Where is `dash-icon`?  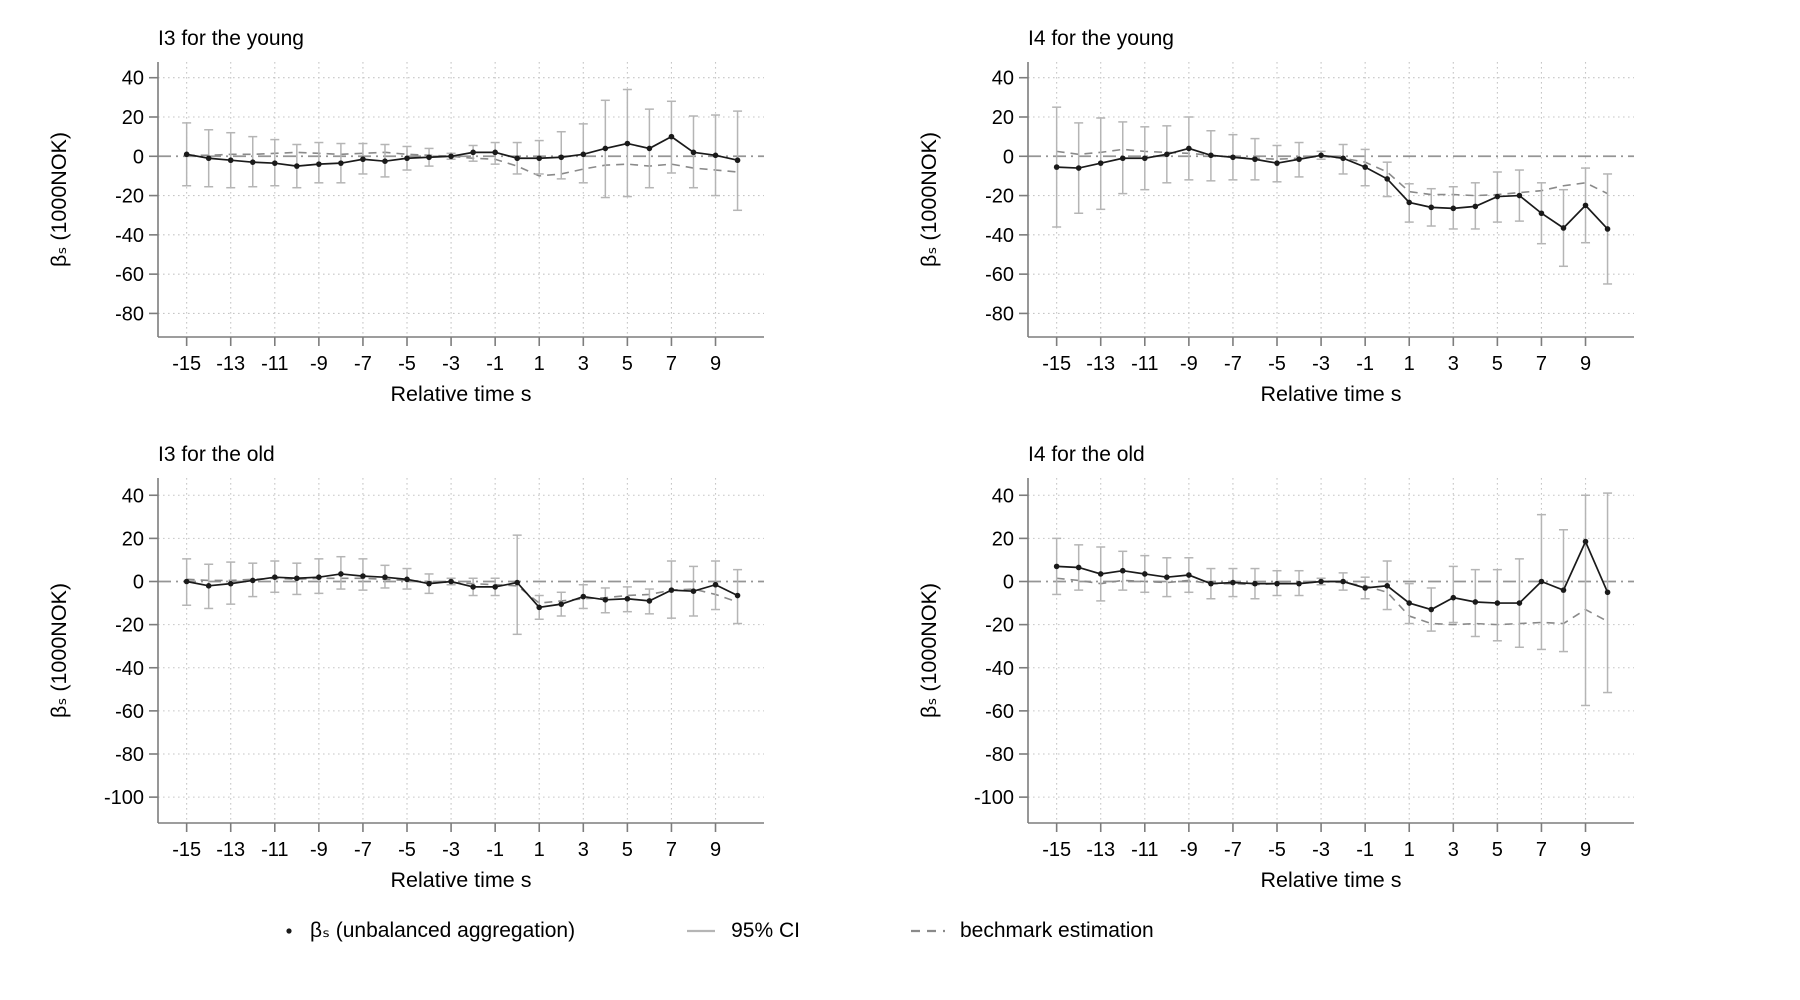 dash-icon is located at coordinates (928, 931).